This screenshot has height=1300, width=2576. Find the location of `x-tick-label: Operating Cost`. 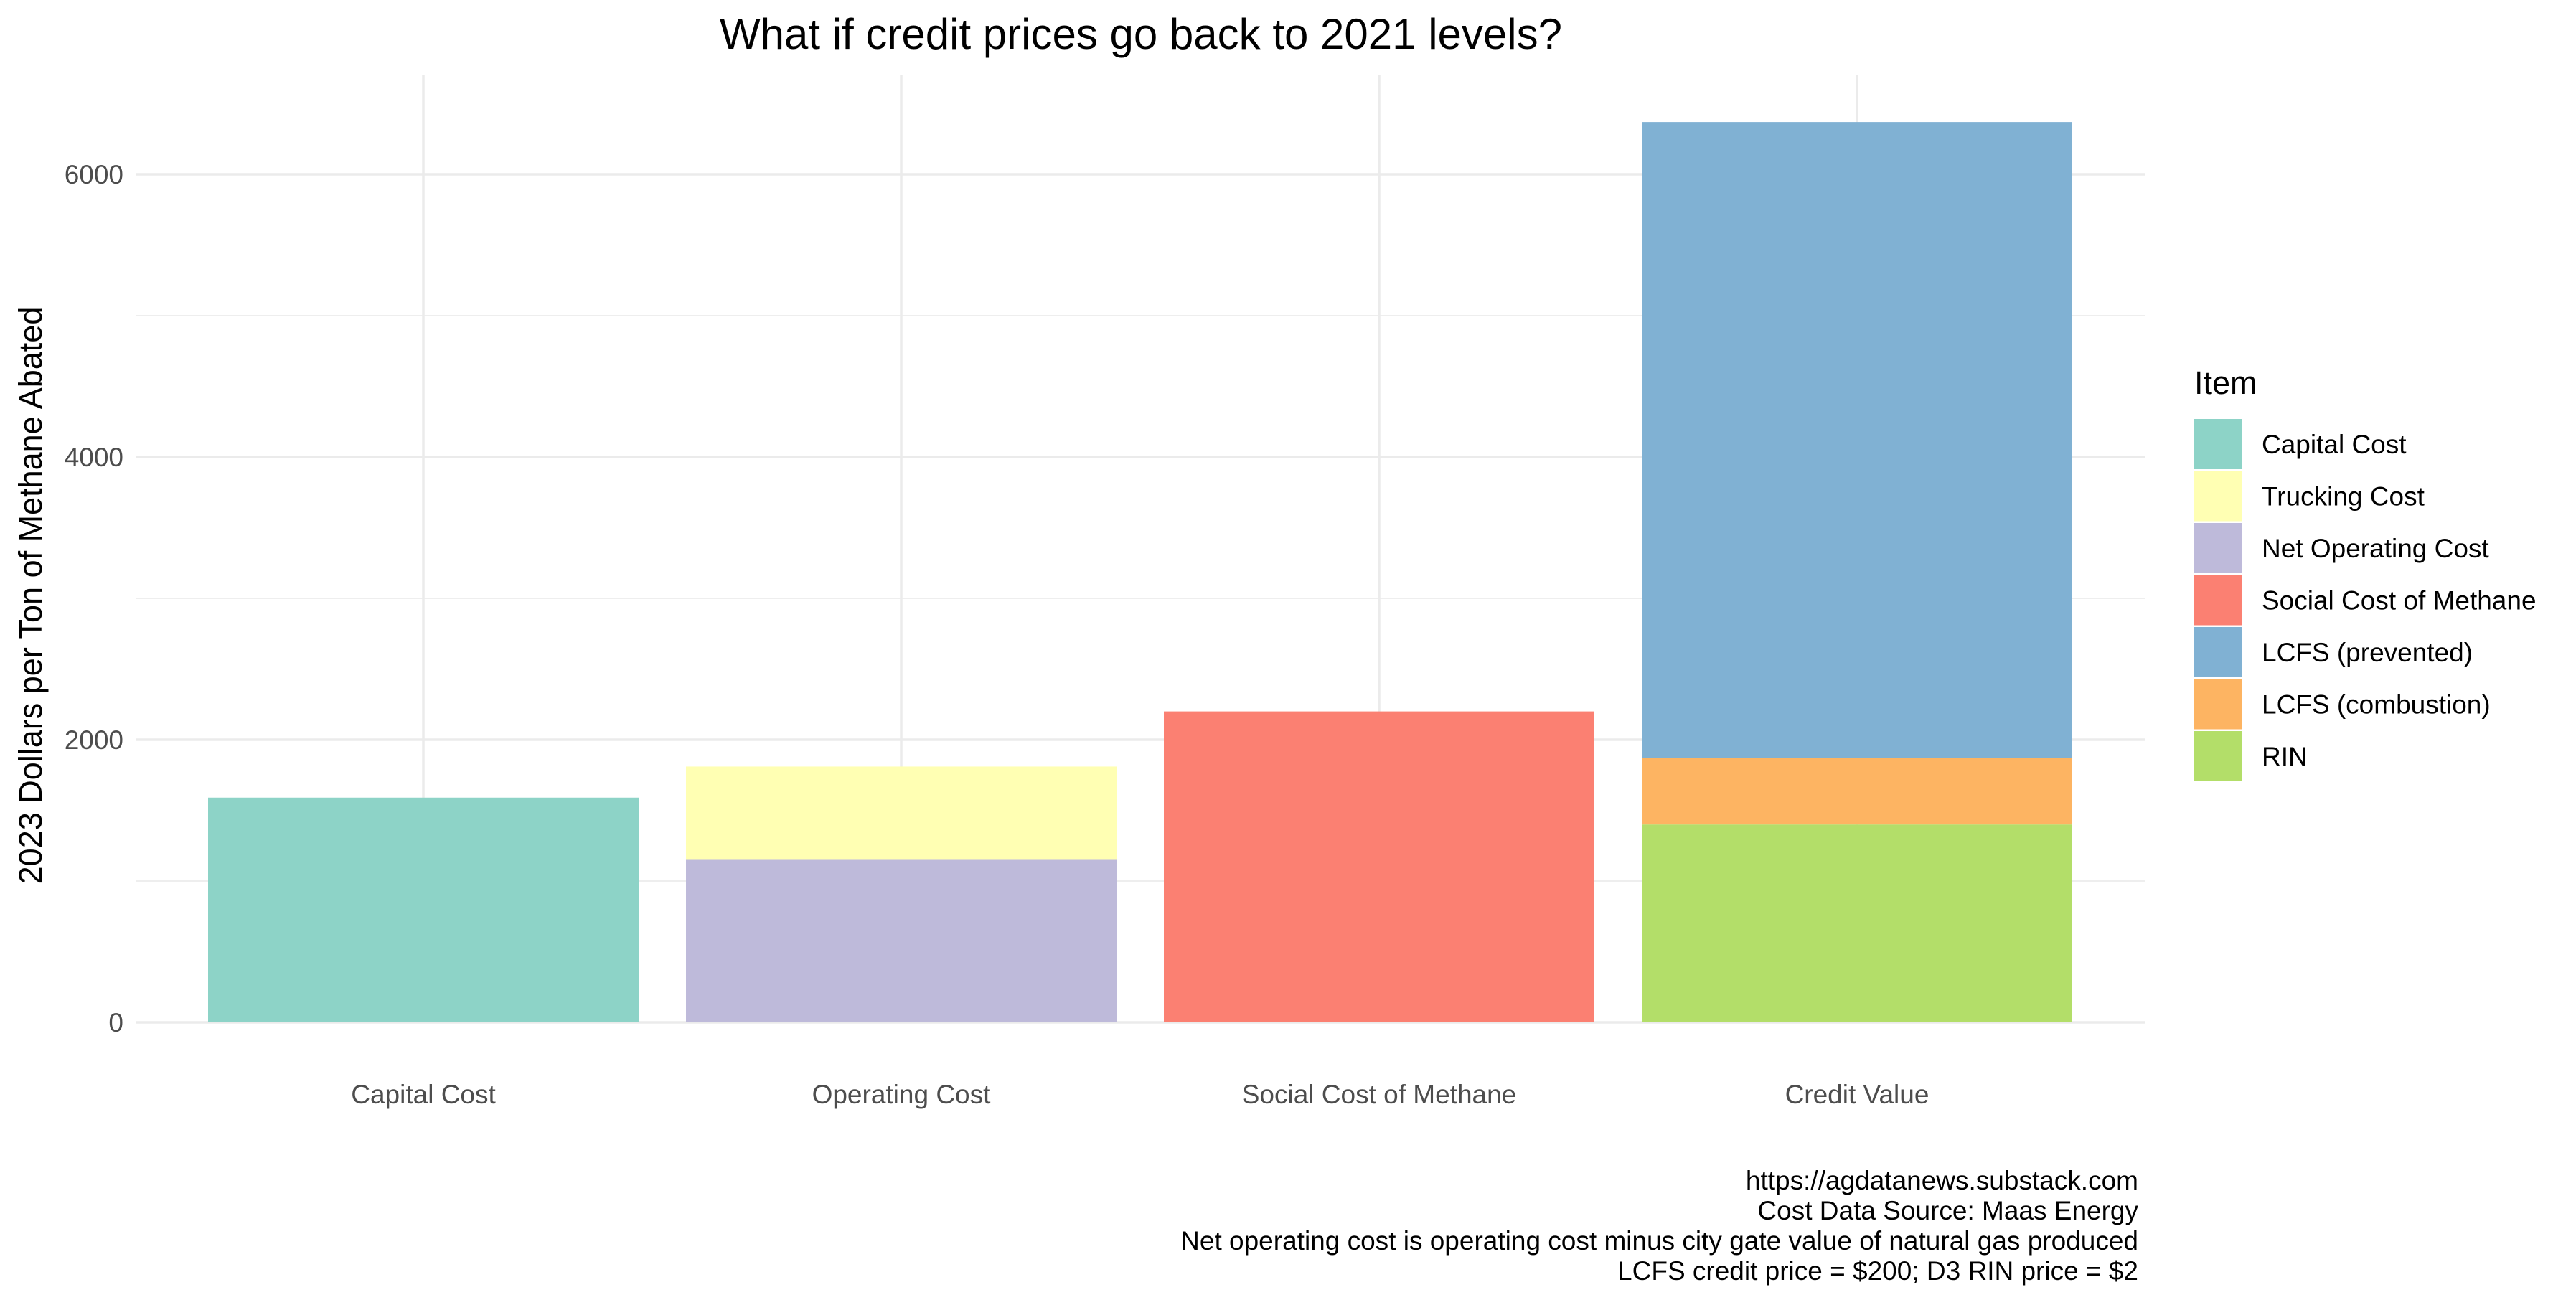

x-tick-label: Operating Cost is located at coordinates (902, 1094).